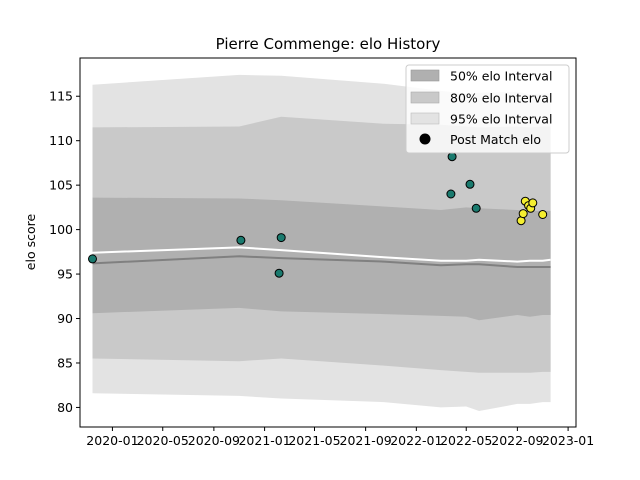  Describe the element at coordinates (65, 407) in the screenshot. I see `y-tick-label: 80` at that location.